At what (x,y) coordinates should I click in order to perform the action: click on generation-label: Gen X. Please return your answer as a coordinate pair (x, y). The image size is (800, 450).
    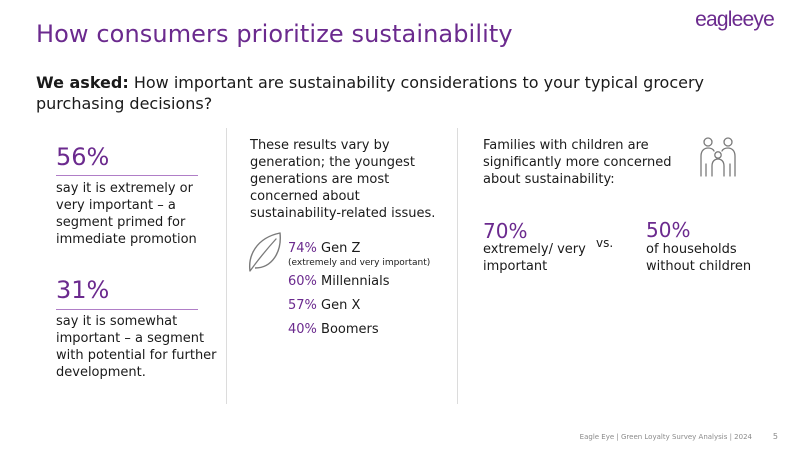
    Looking at the image, I should click on (338, 305).